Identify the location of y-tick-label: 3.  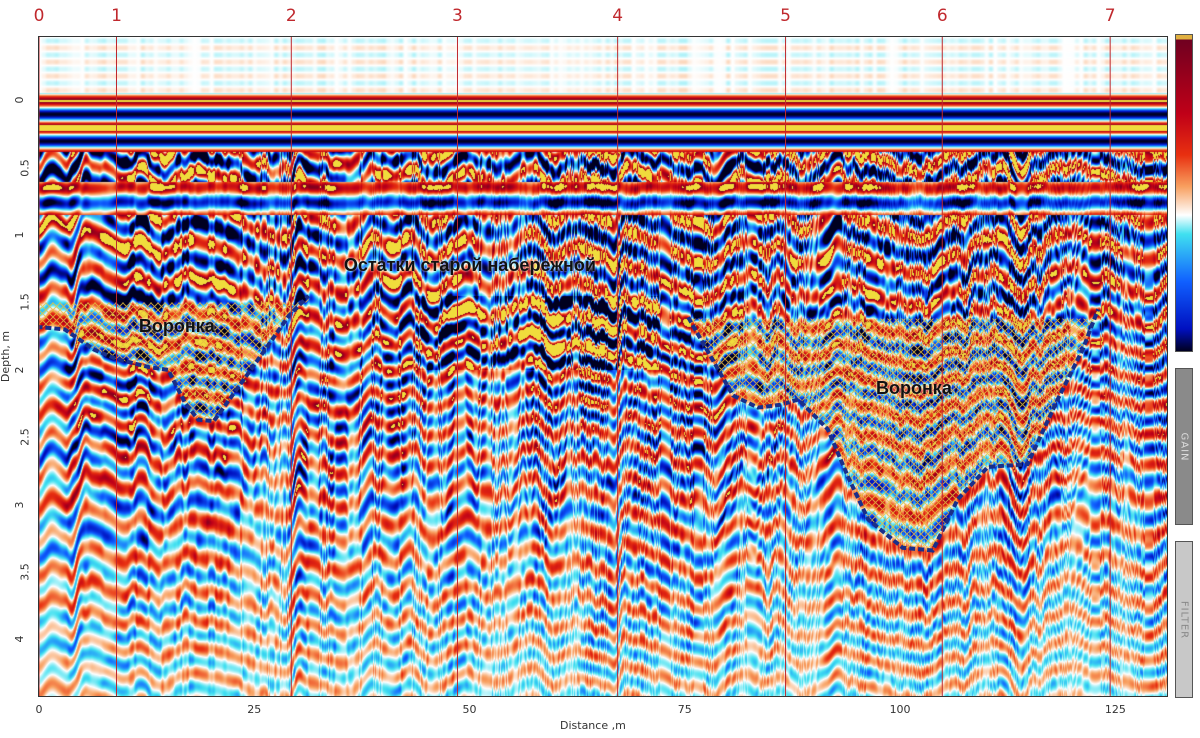
(19, 505).